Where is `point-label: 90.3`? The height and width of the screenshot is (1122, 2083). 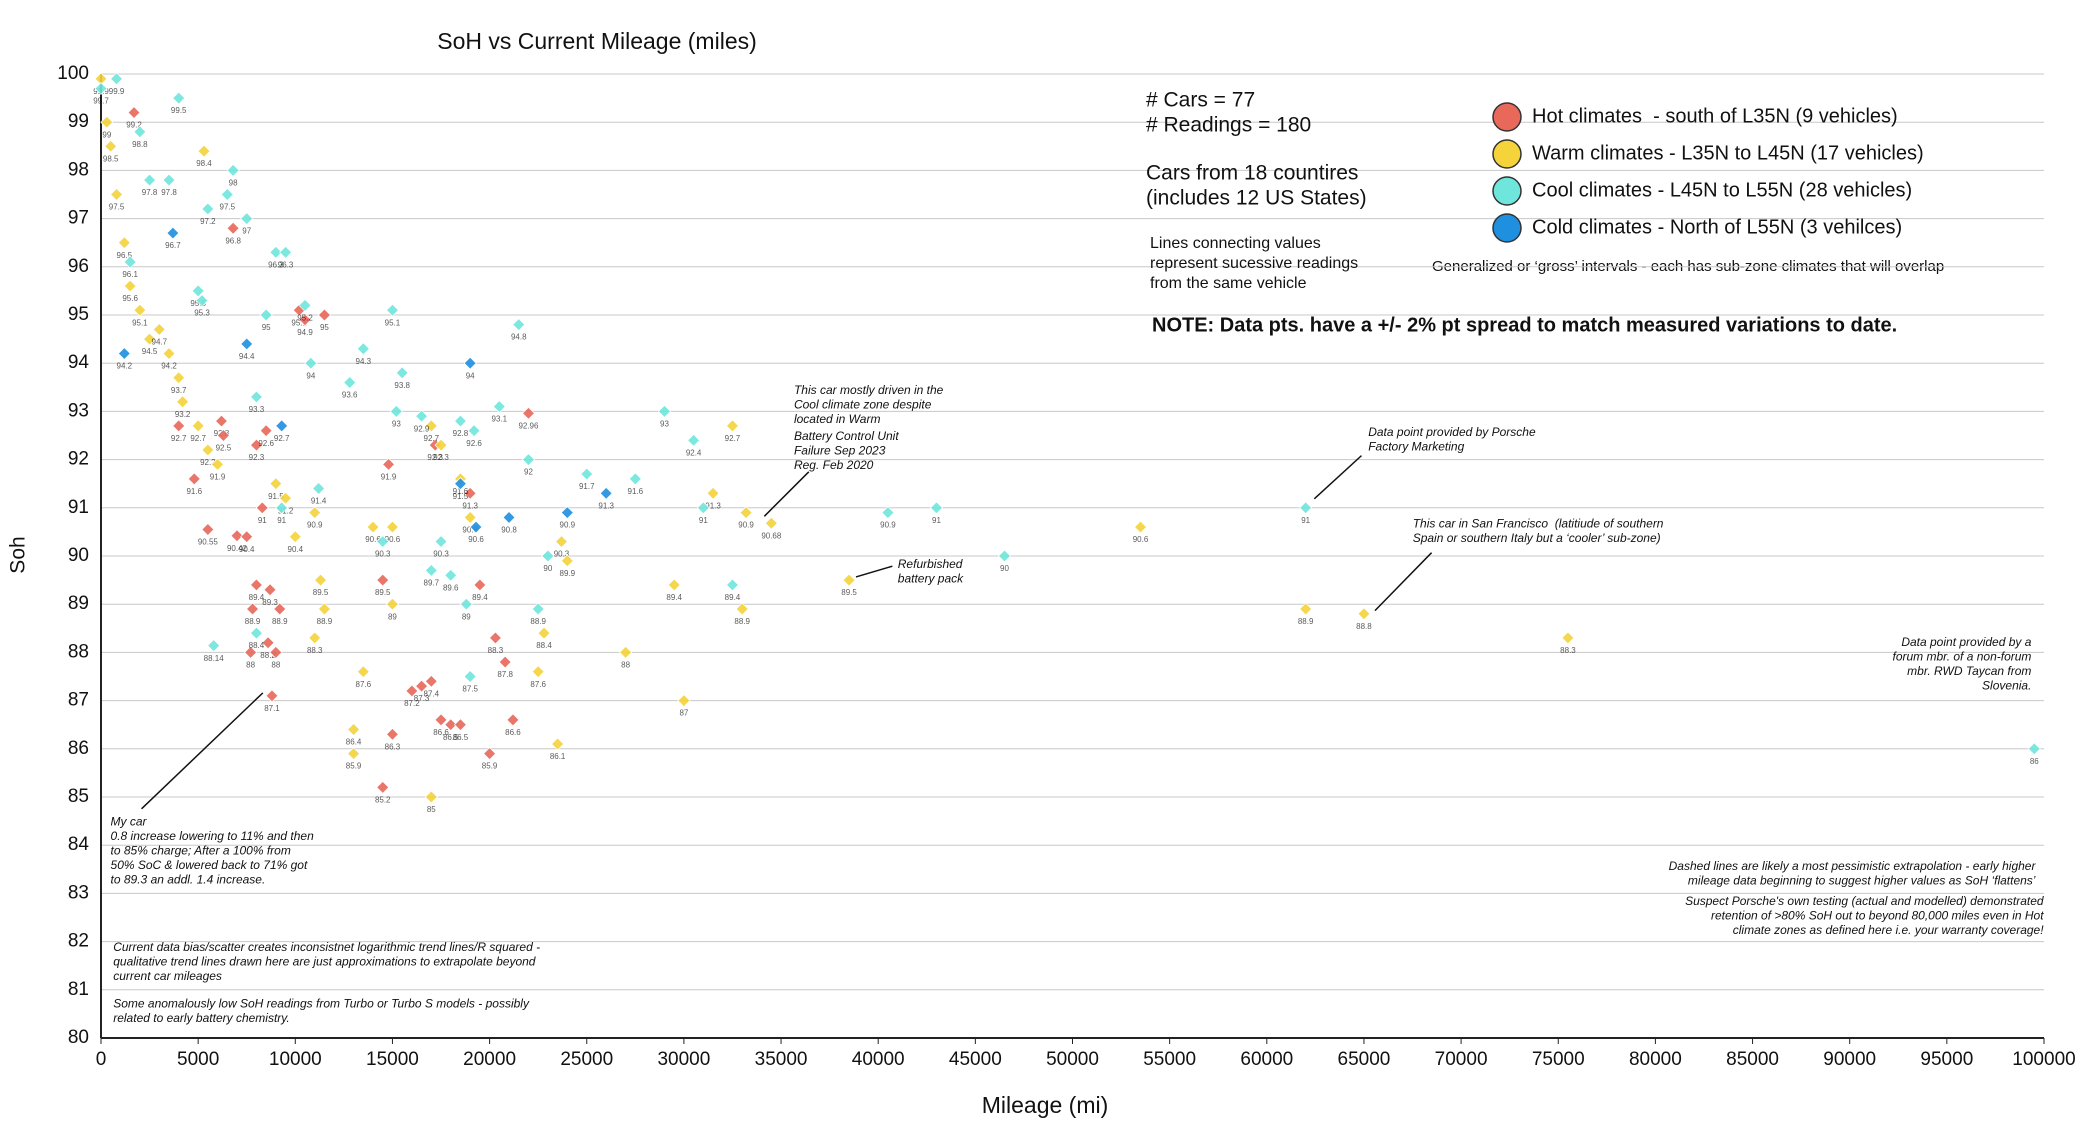 point-label: 90.3 is located at coordinates (383, 554).